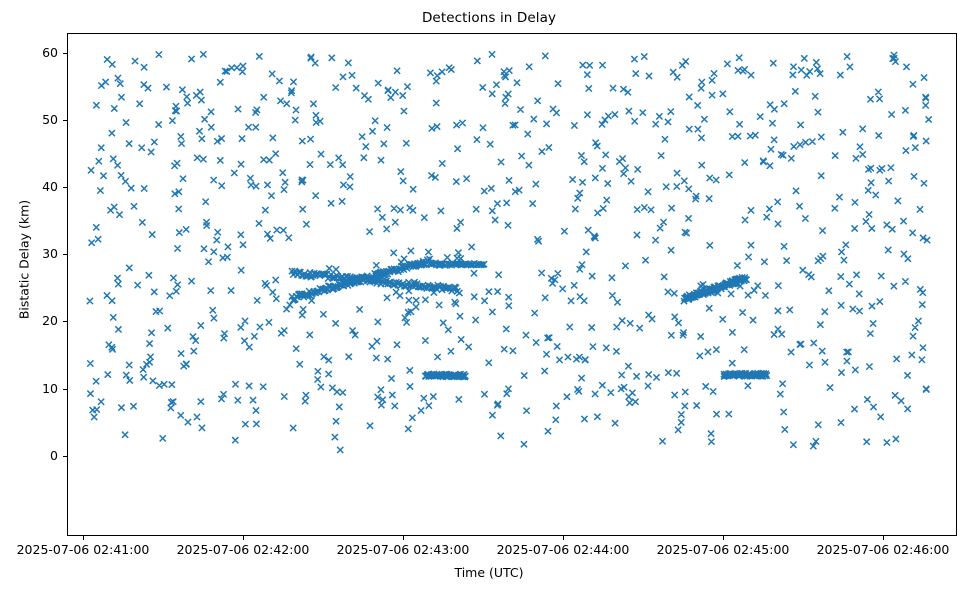  Describe the element at coordinates (883, 549) in the screenshot. I see `x-tick-label: 2025-07-06 02:46:00` at that location.